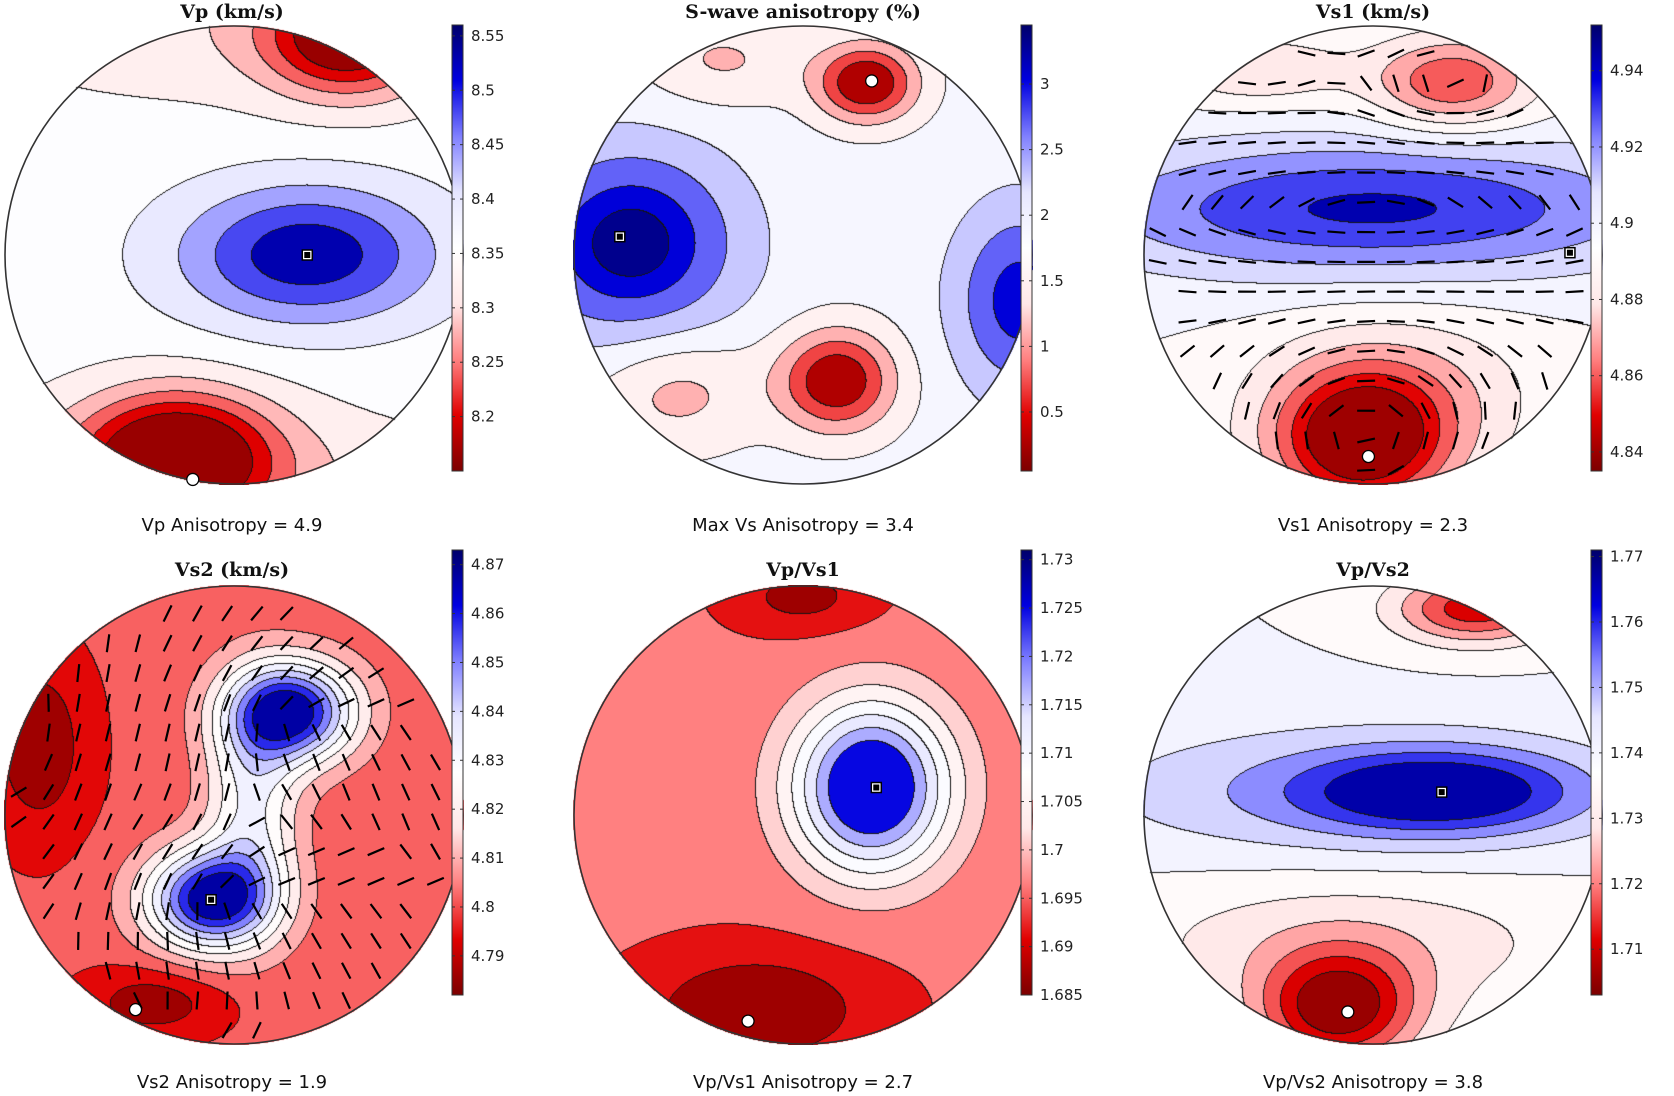 The width and height of the screenshot is (1674, 1096). I want to click on panel-title-vp: Vp (km/s), so click(231, 12).